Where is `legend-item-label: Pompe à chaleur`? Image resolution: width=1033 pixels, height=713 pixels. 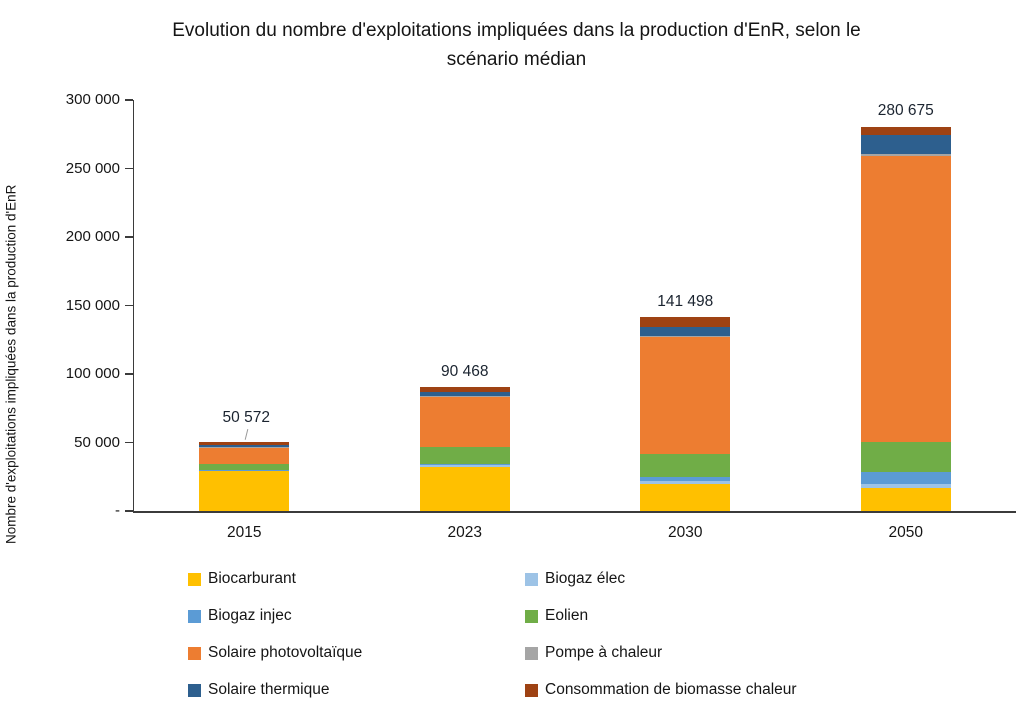 legend-item-label: Pompe à chaleur is located at coordinates (604, 652).